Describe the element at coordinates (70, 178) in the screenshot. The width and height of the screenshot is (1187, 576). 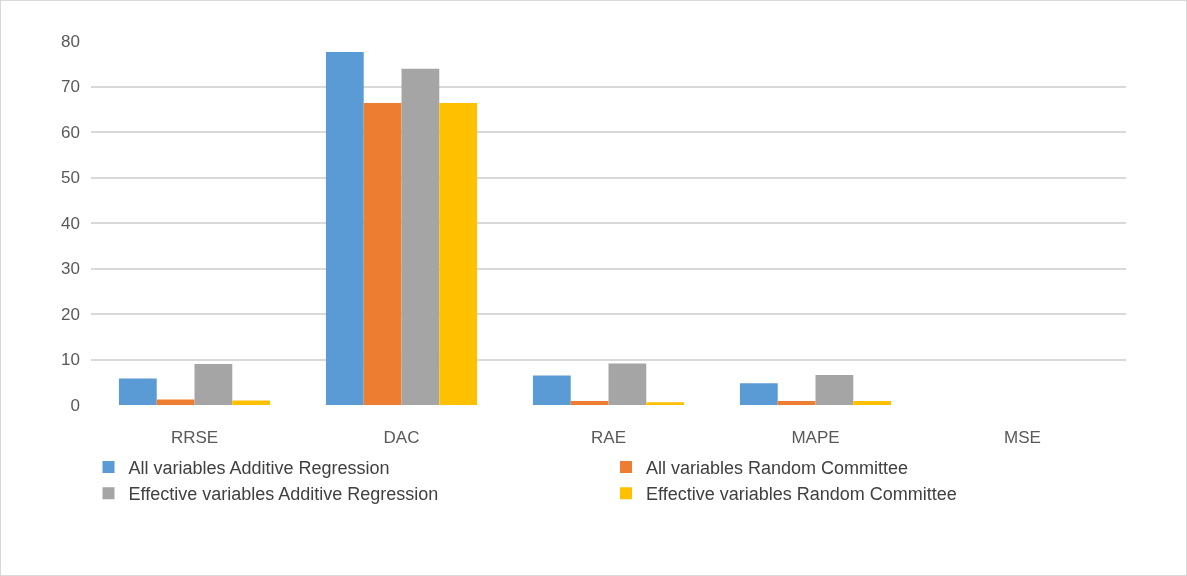
I see `y-tick-label: 50` at that location.